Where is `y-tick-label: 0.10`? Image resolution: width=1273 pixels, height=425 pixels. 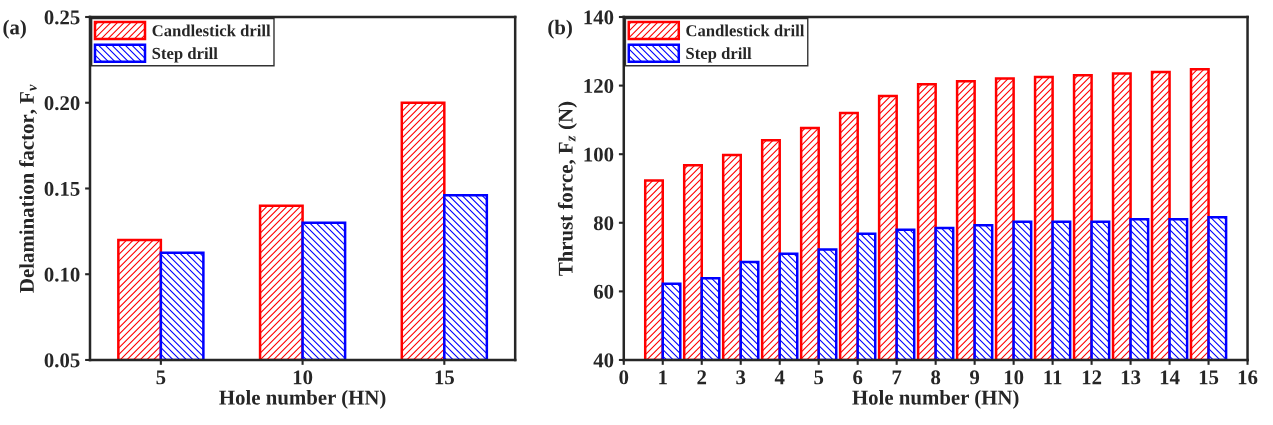
y-tick-label: 0.10 is located at coordinates (62, 274).